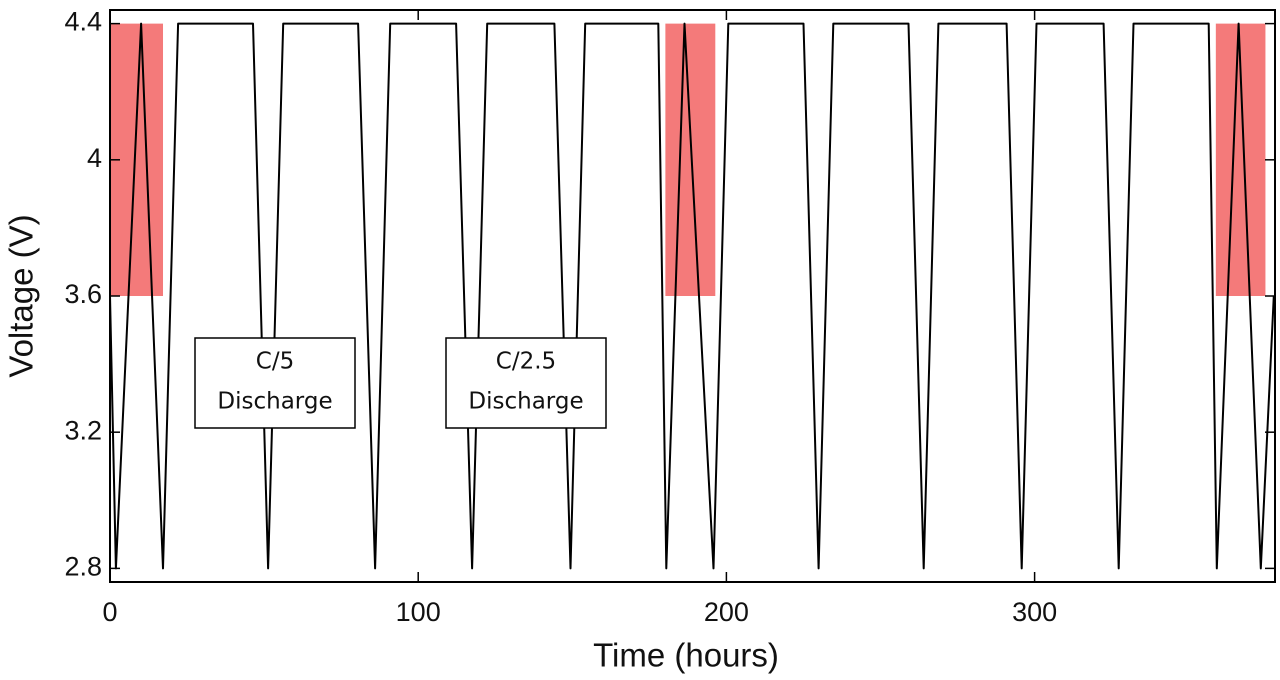 Image resolution: width=1280 pixels, height=680 pixels. I want to click on y-tick-label: 3.2, so click(83, 430).